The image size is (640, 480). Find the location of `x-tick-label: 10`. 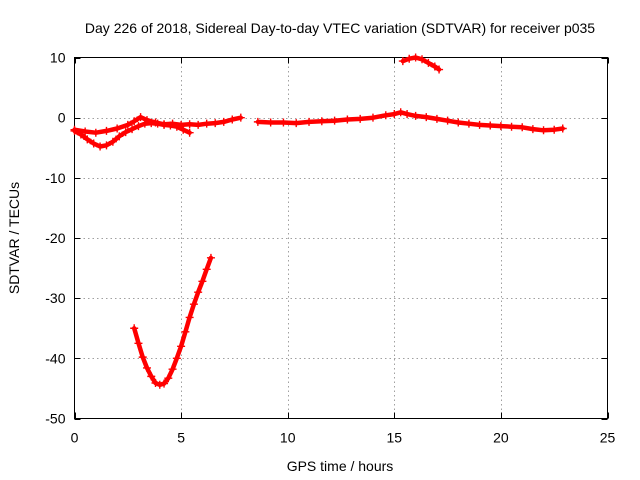

x-tick-label: 10 is located at coordinates (288, 438).